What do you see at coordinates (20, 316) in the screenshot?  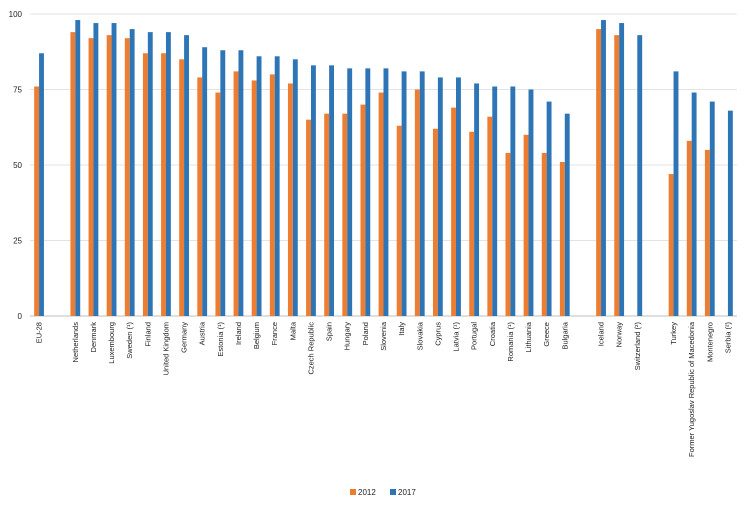 I see `y-tick-label: 0` at bounding box center [20, 316].